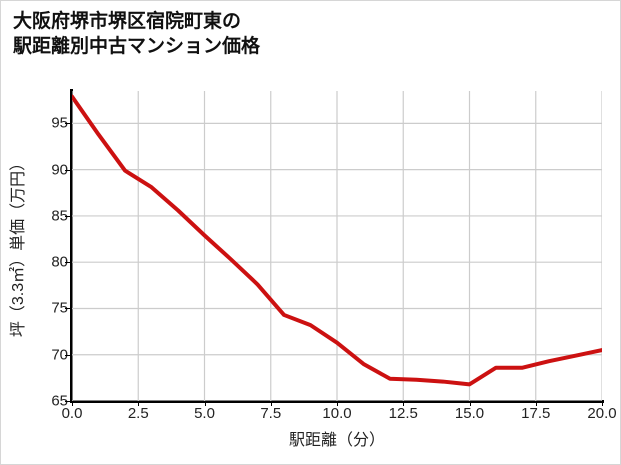  What do you see at coordinates (204, 413) in the screenshot?
I see `x-axis-tick-label: 5.0` at bounding box center [204, 413].